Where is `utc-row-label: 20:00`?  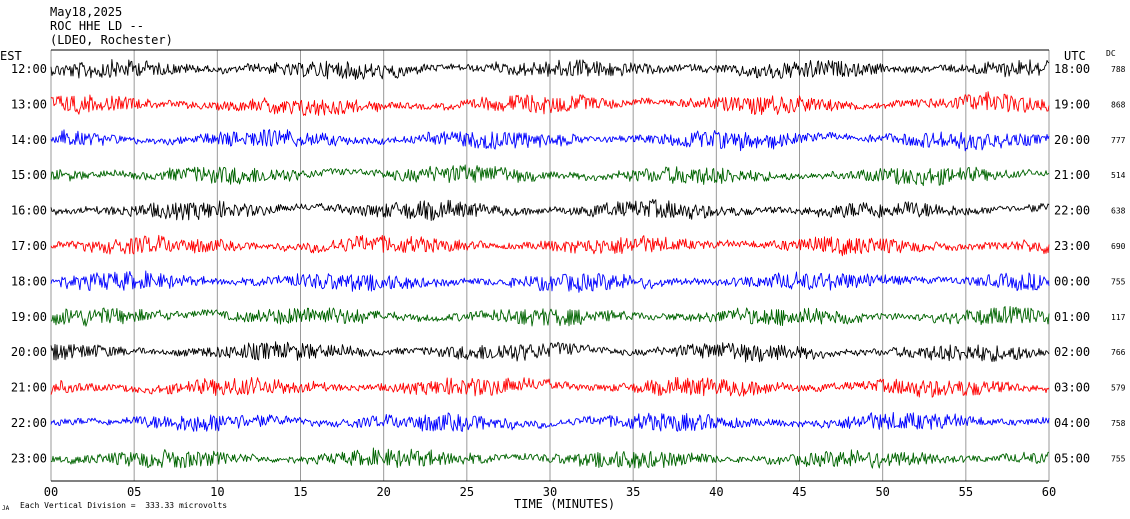
utc-row-label: 20:00 is located at coordinates (1072, 140).